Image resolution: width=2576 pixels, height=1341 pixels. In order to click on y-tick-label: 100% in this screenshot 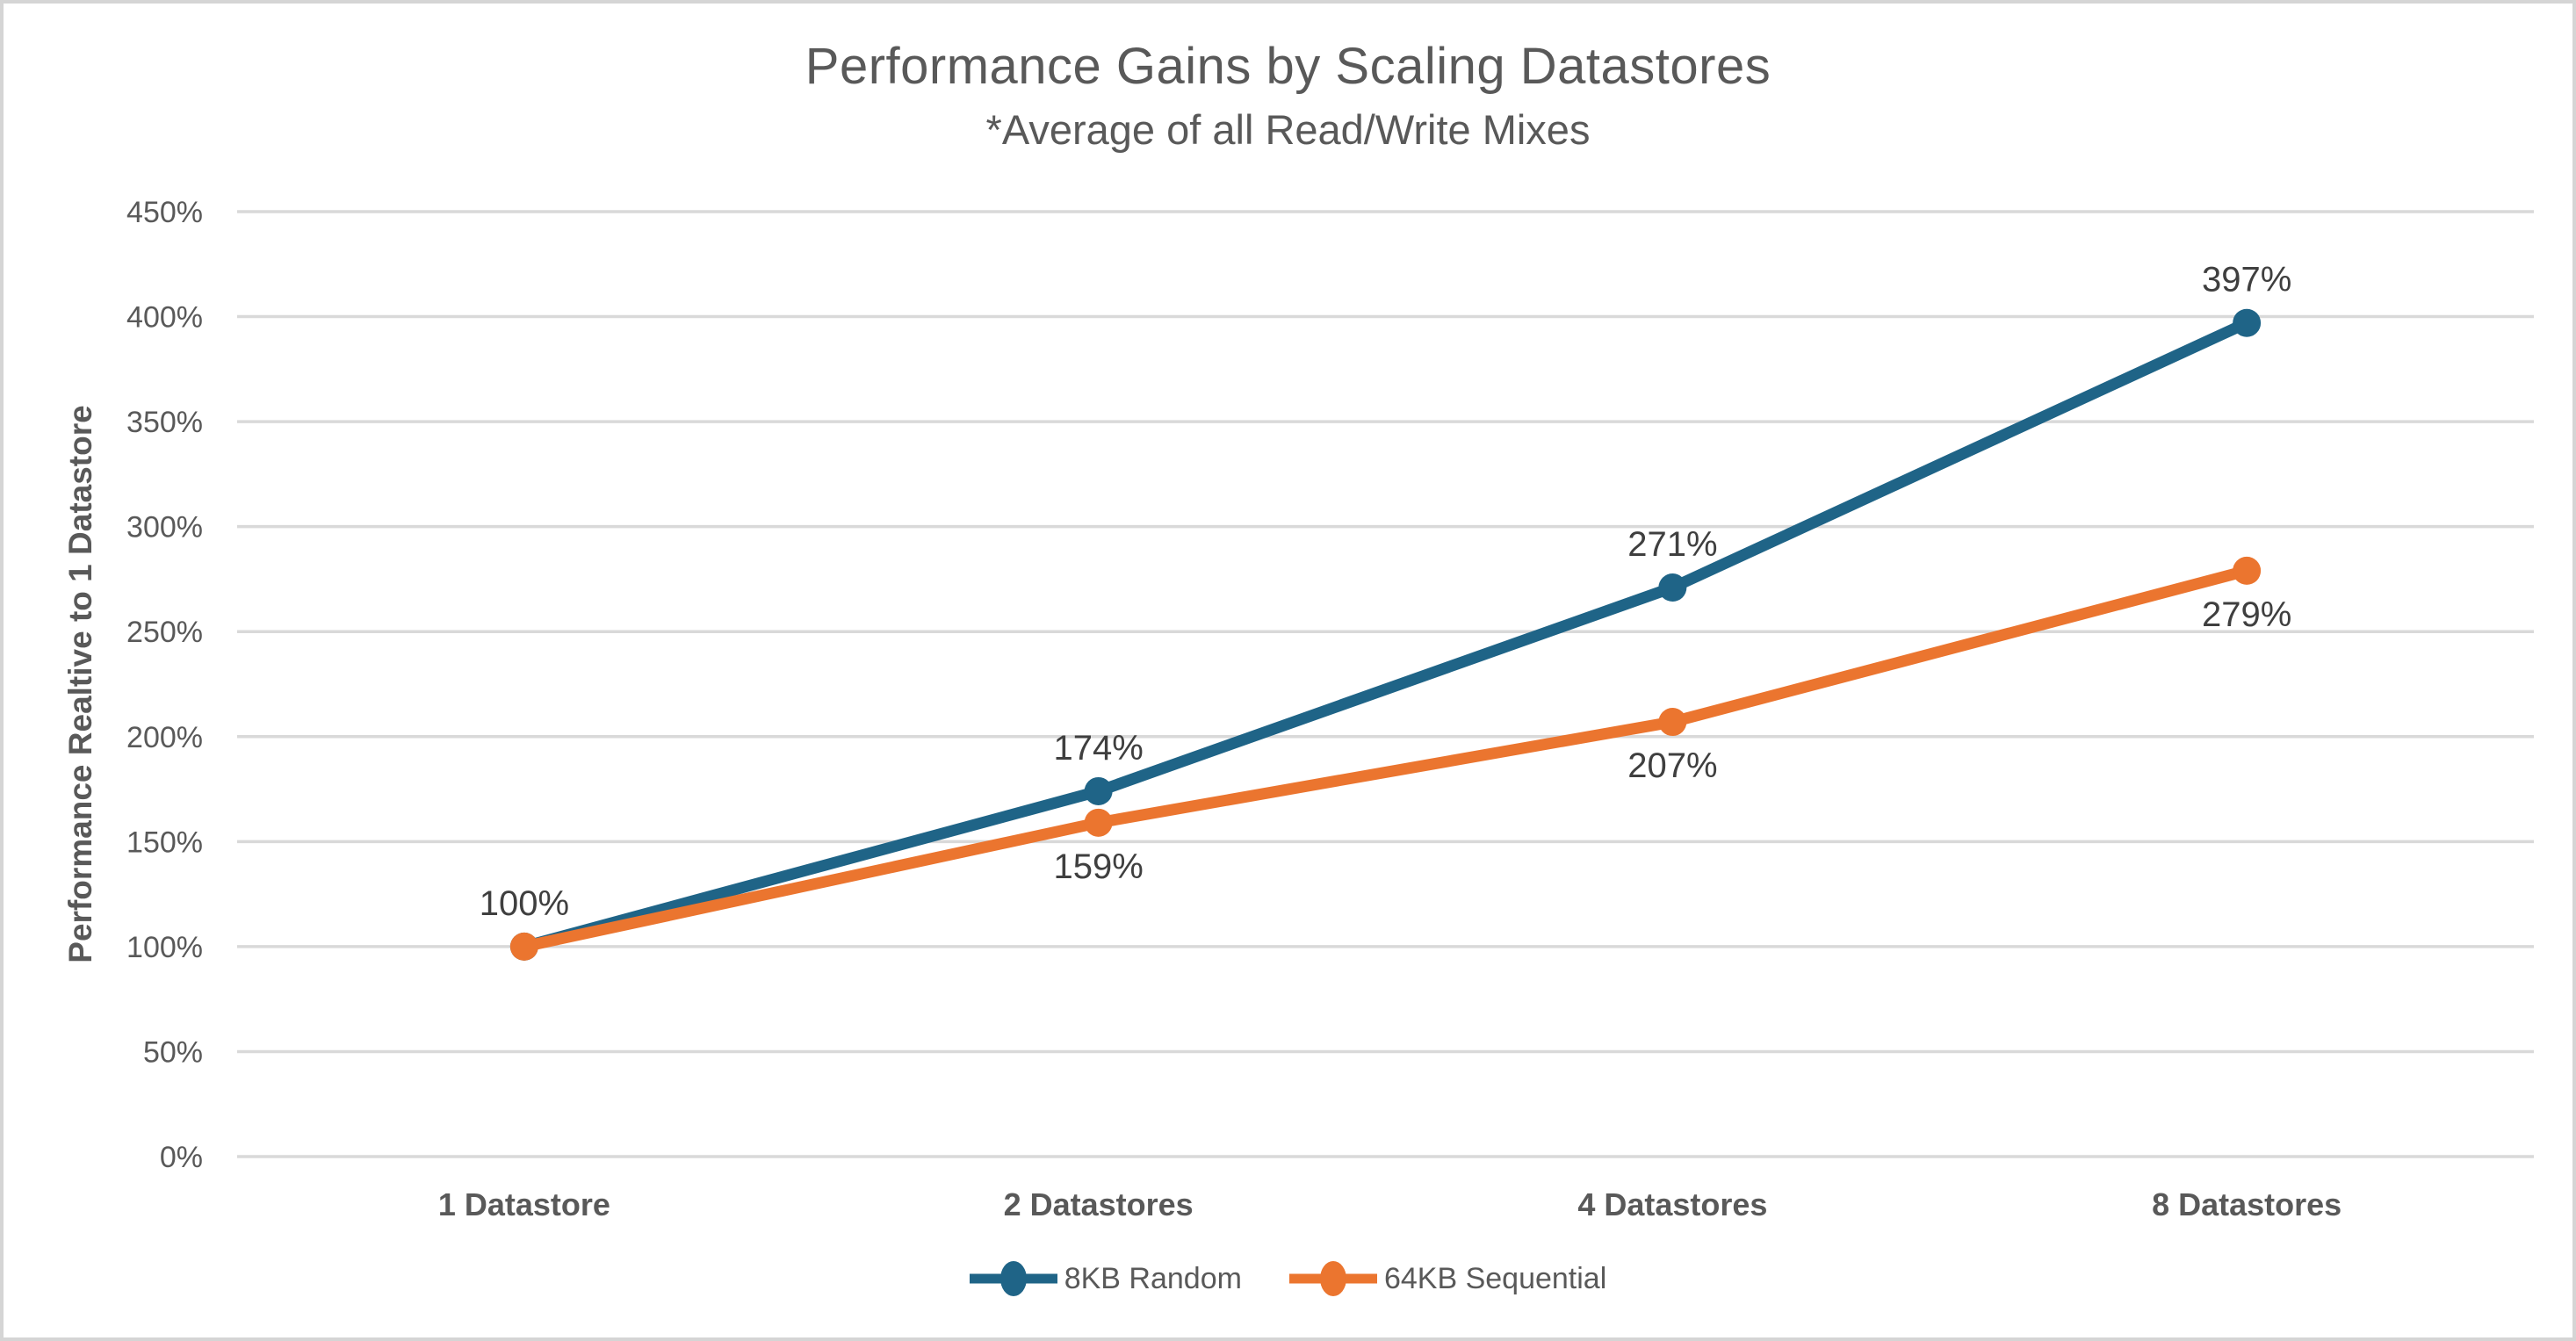, I will do `click(164, 948)`.